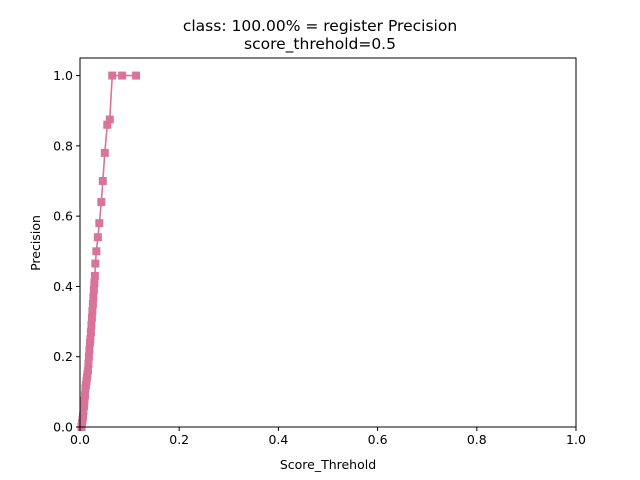 Image resolution: width=640 pixels, height=480 pixels. I want to click on y-tick-label: 0.6, so click(63, 216).